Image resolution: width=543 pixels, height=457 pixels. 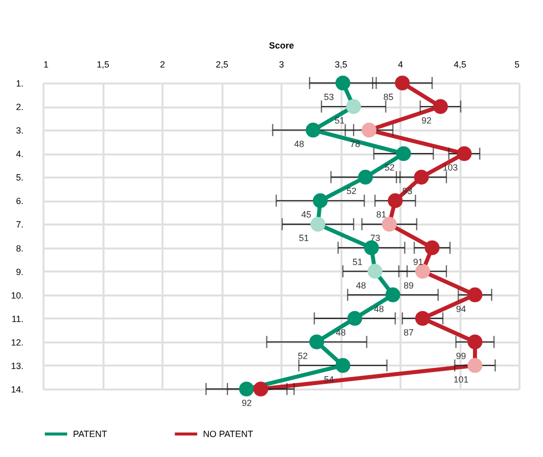 What do you see at coordinates (46, 65) in the screenshot?
I see `x-tick-label: 1` at bounding box center [46, 65].